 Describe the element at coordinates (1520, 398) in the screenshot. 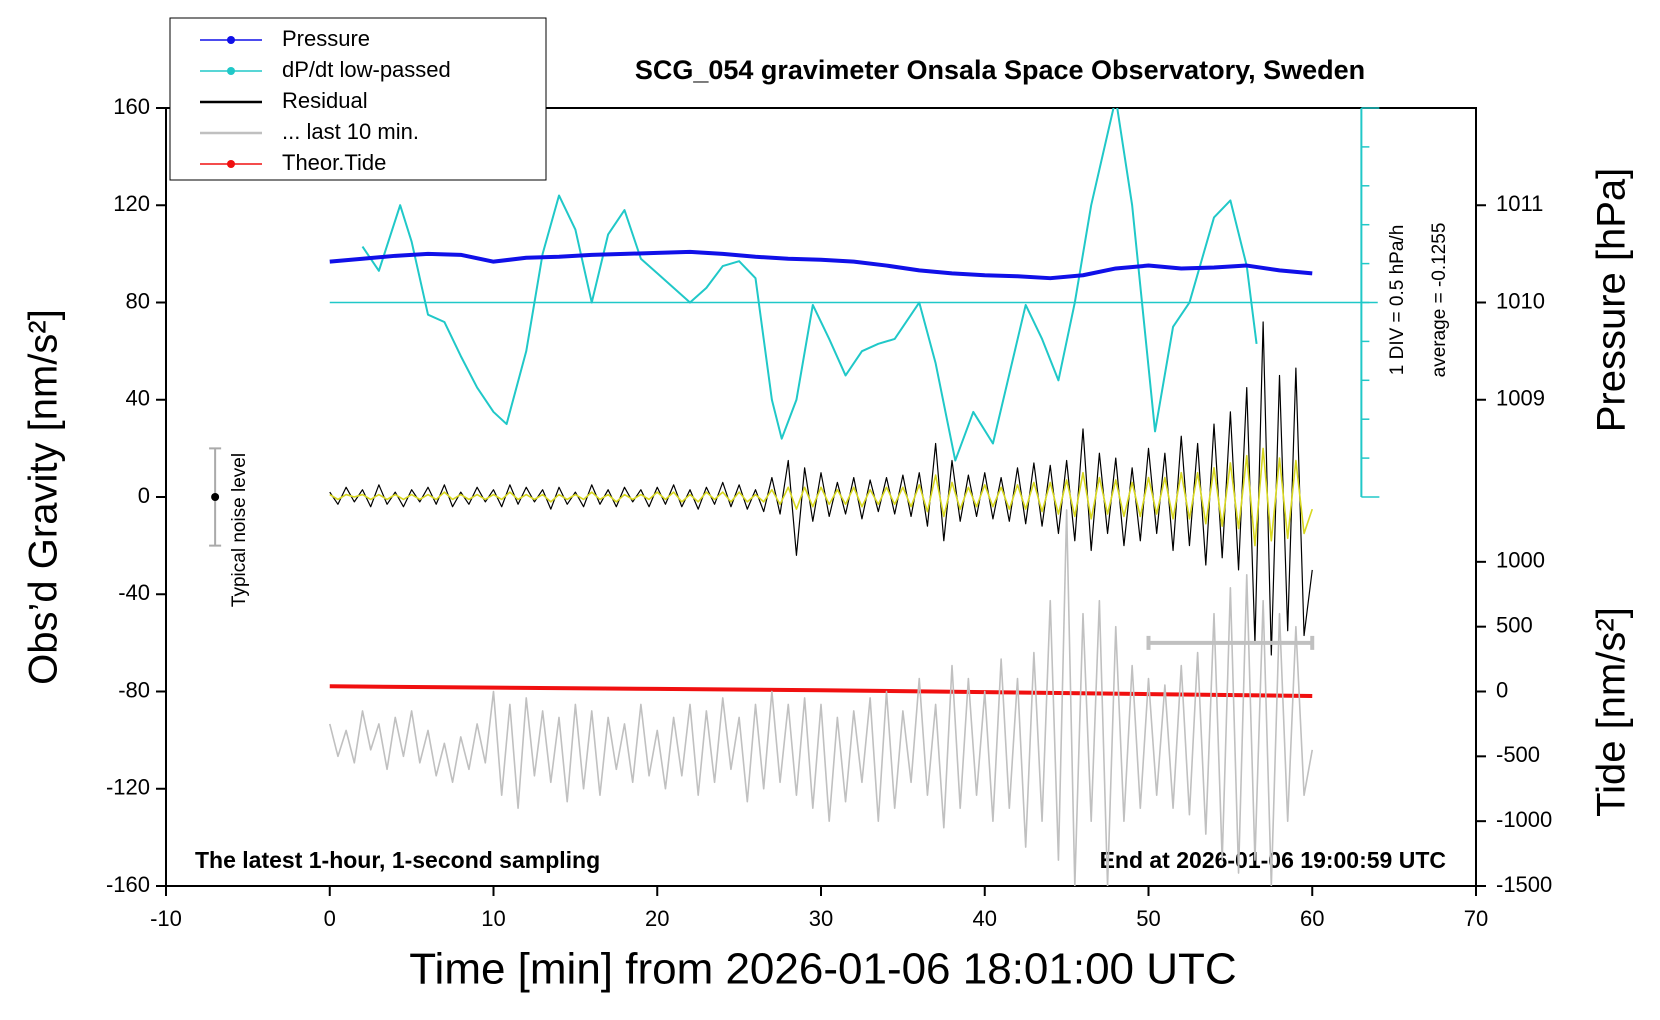

I see `y2-tick-label: 1009` at that location.